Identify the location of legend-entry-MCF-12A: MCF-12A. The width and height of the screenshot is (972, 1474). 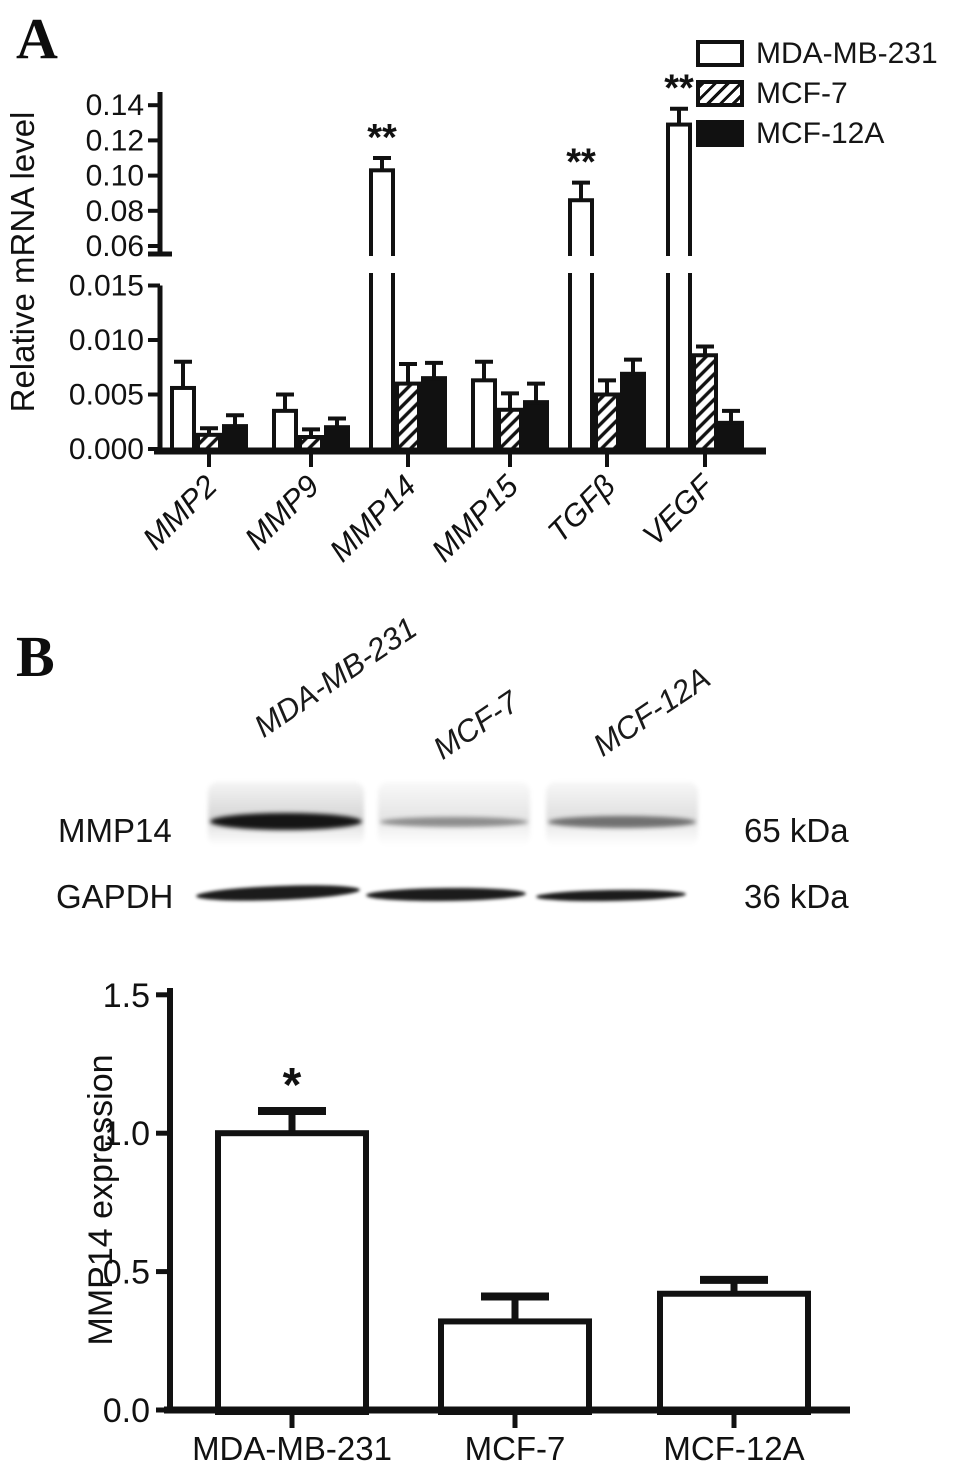
(817, 133).